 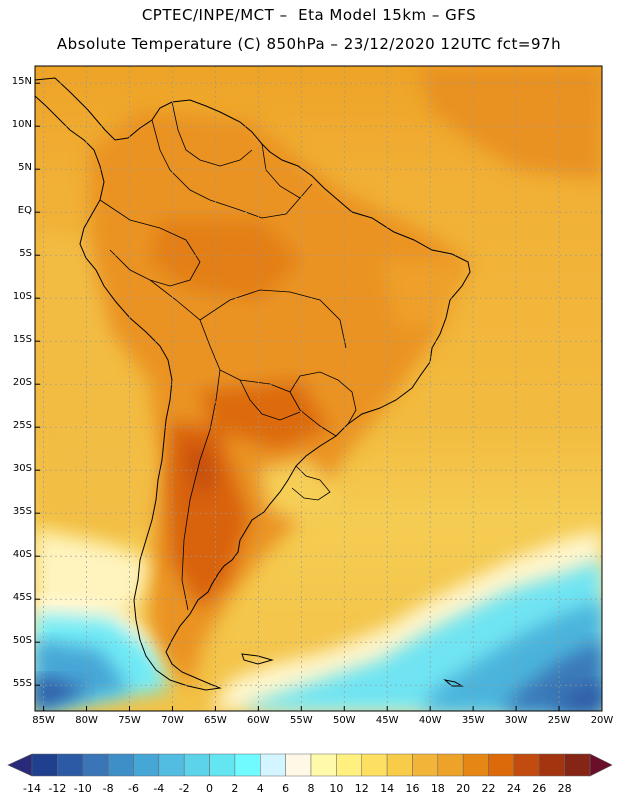 I want to click on colorbar-label: 16, so click(x=412, y=788).